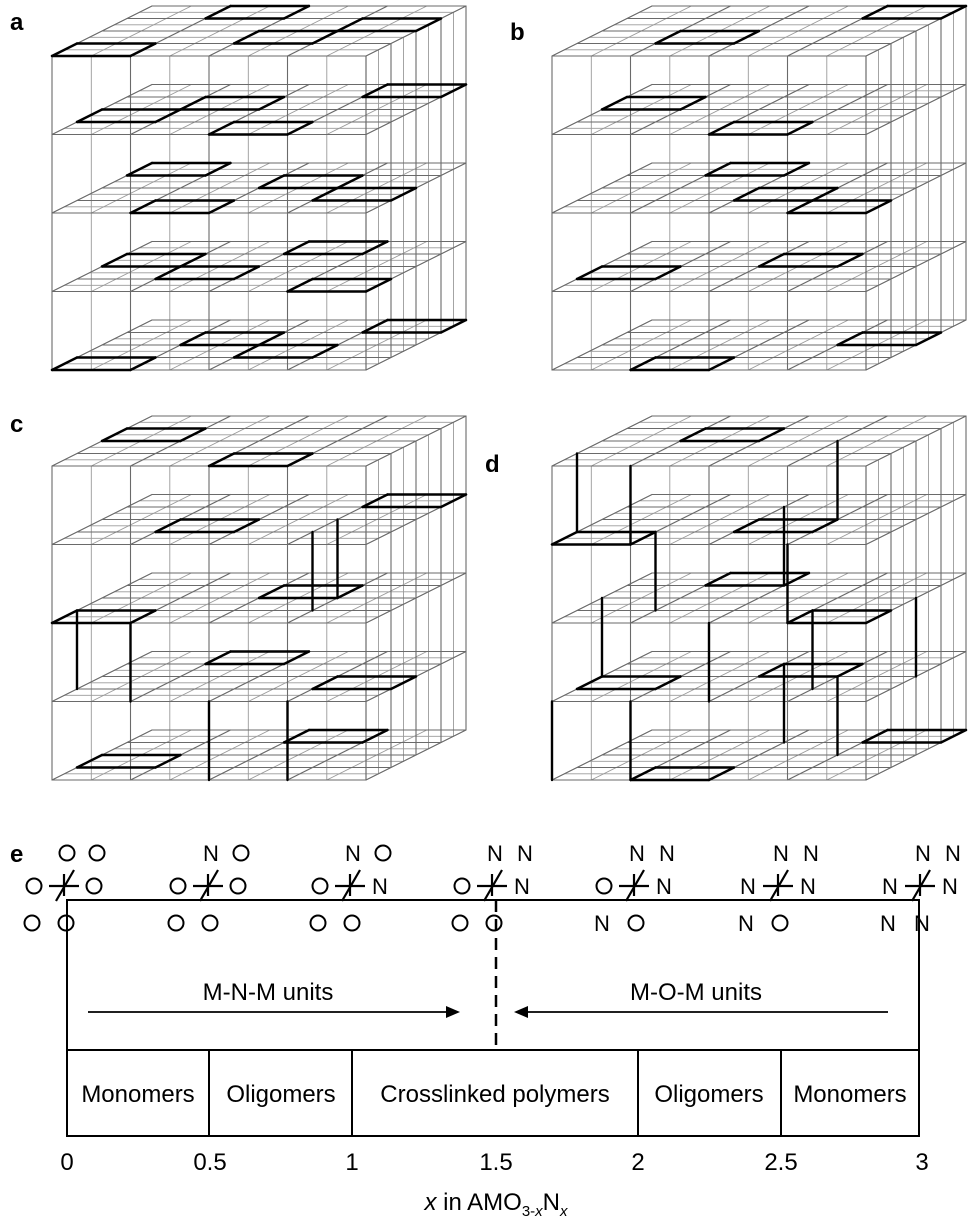 The width and height of the screenshot is (971, 1220). Describe the element at coordinates (759, 598) in the screenshot. I see `lattice-cube-d` at that location.